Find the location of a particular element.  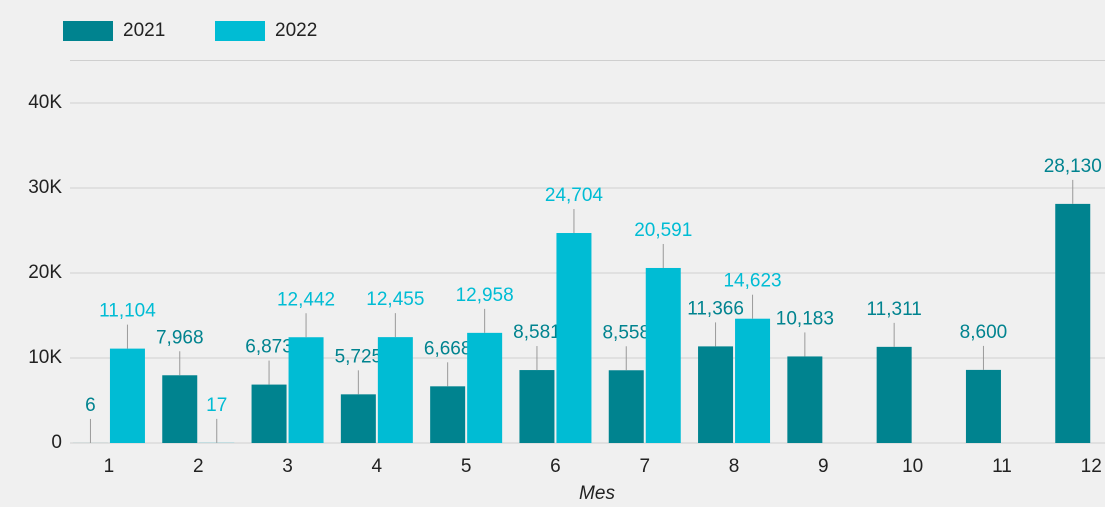

x-tick-label: 9 is located at coordinates (823, 466).